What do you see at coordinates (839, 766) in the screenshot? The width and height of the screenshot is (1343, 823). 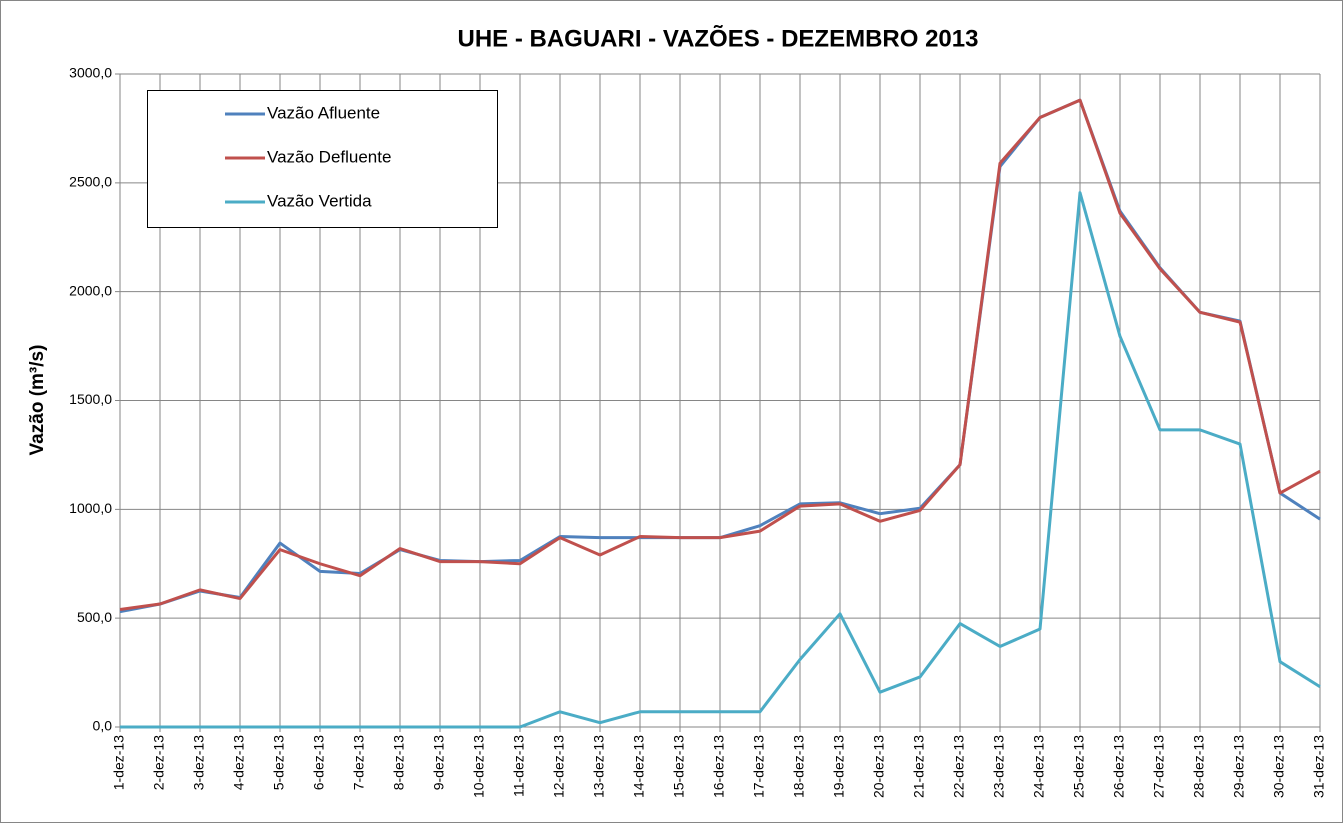 I see `x-tick-label: 19-dez-13` at bounding box center [839, 766].